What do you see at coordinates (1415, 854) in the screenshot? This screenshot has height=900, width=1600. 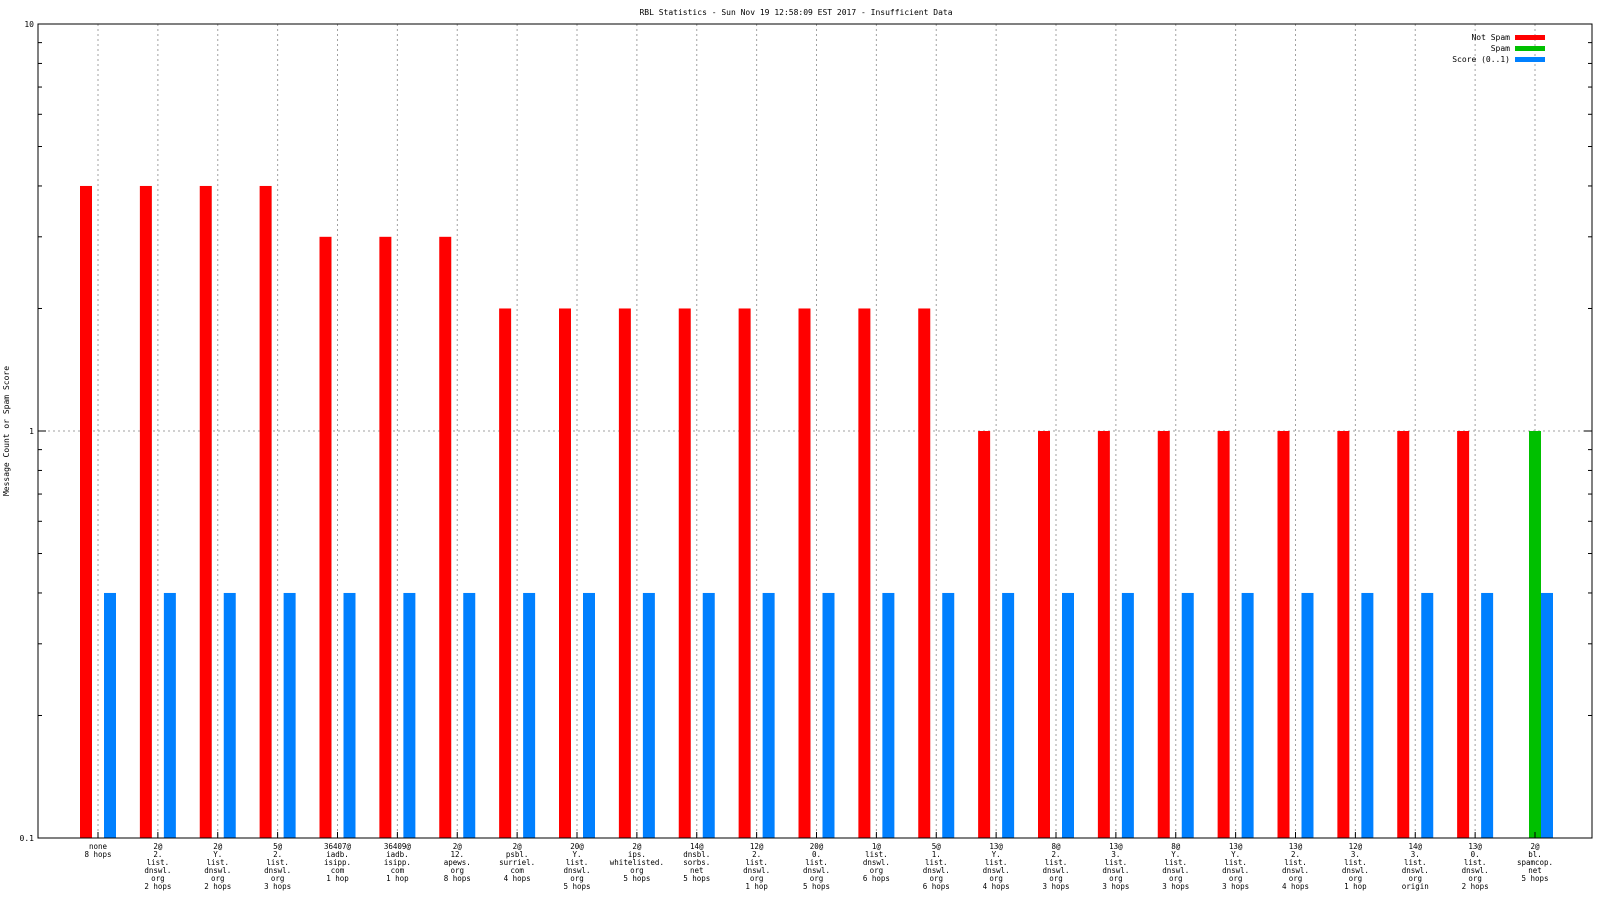 I see `x-tick-label: 3.` at bounding box center [1415, 854].